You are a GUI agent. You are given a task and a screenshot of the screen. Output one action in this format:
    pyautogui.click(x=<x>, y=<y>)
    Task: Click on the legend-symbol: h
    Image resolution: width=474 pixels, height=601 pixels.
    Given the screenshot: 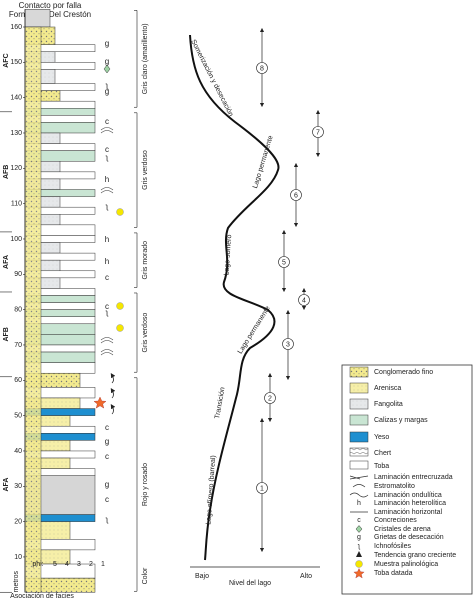 What is the action you would take?
    pyautogui.click(x=359, y=503)
    